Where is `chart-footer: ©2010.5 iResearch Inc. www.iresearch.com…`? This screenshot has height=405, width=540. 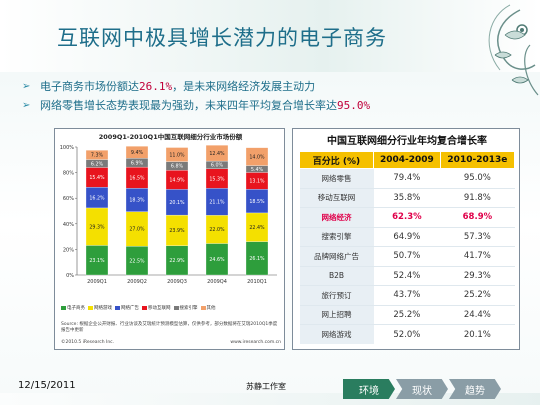
chart-footer: ©2010.5 iResearch Inc. www.iresearch.com… is located at coordinates (171, 342).